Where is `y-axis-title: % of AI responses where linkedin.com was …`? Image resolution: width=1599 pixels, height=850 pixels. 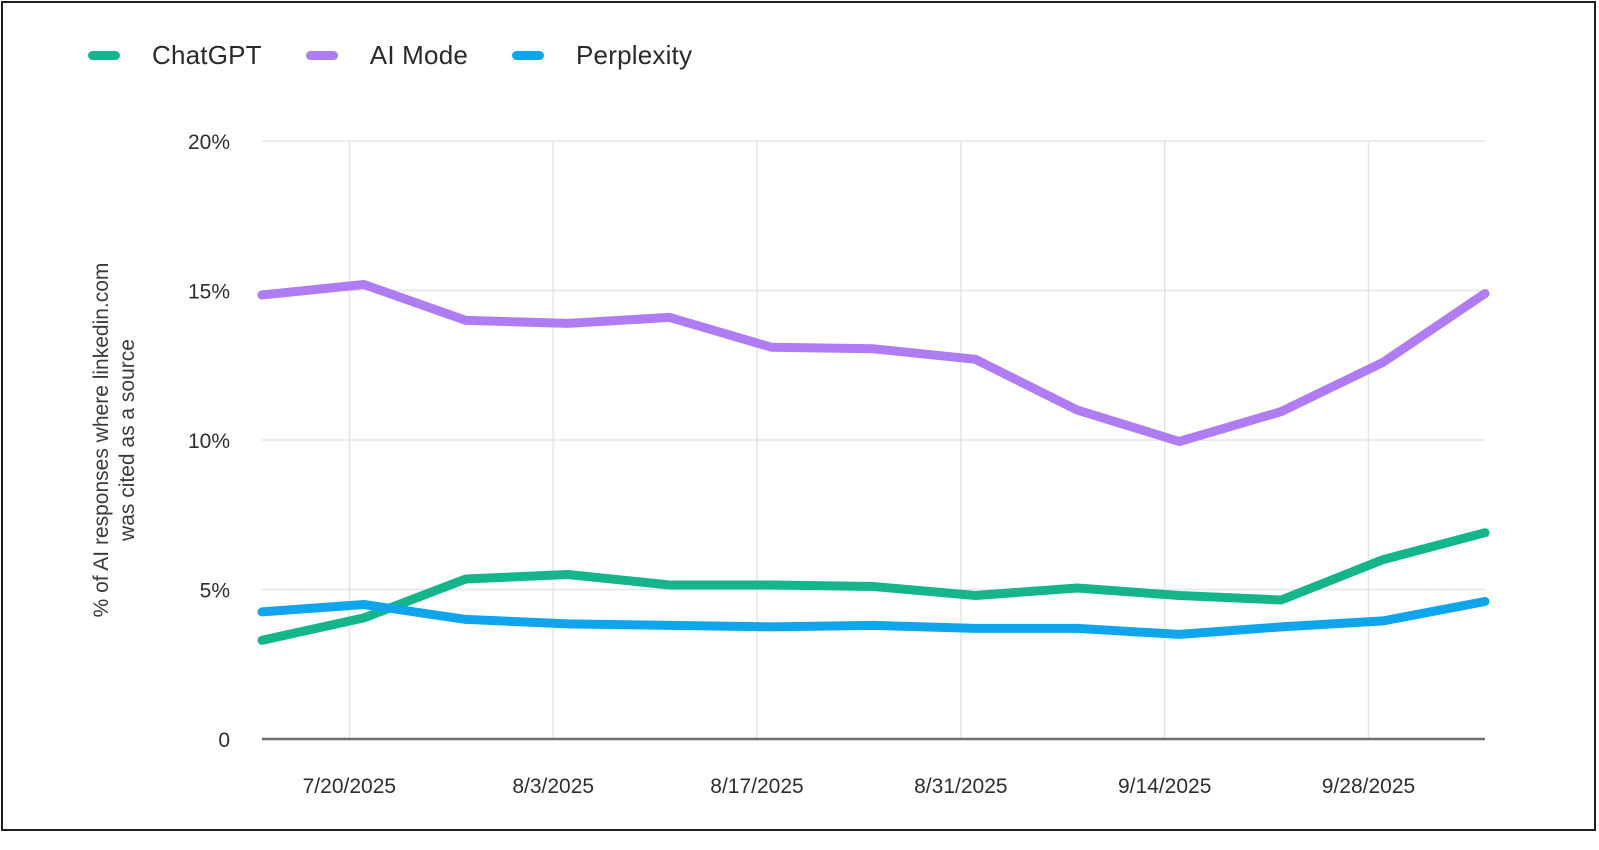 y-axis-title: % of AI responses where linkedin.com was … is located at coordinates (114, 440).